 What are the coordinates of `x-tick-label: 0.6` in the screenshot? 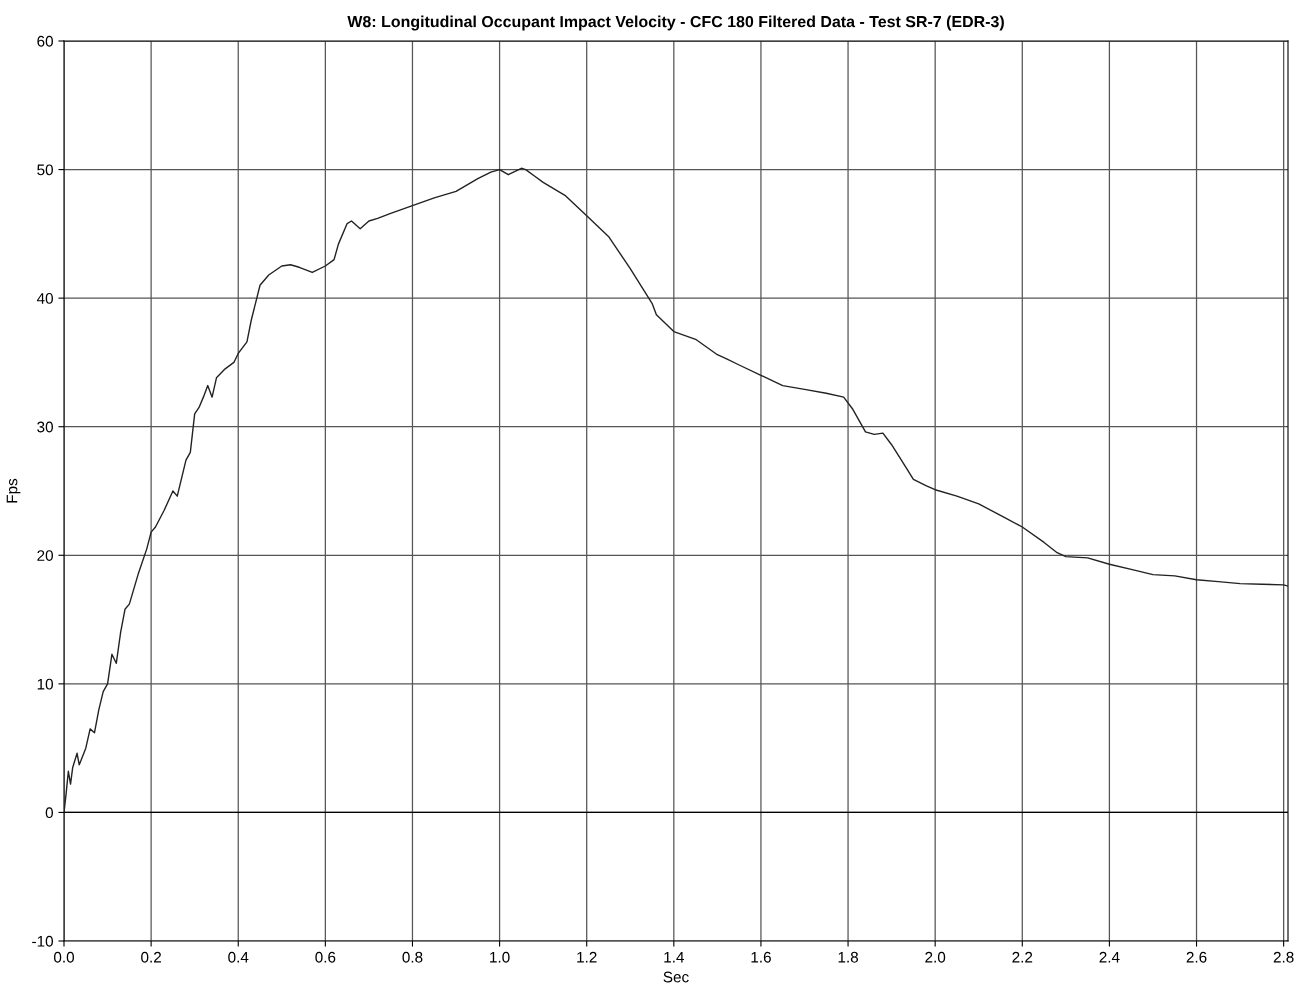 It's located at (325, 957).